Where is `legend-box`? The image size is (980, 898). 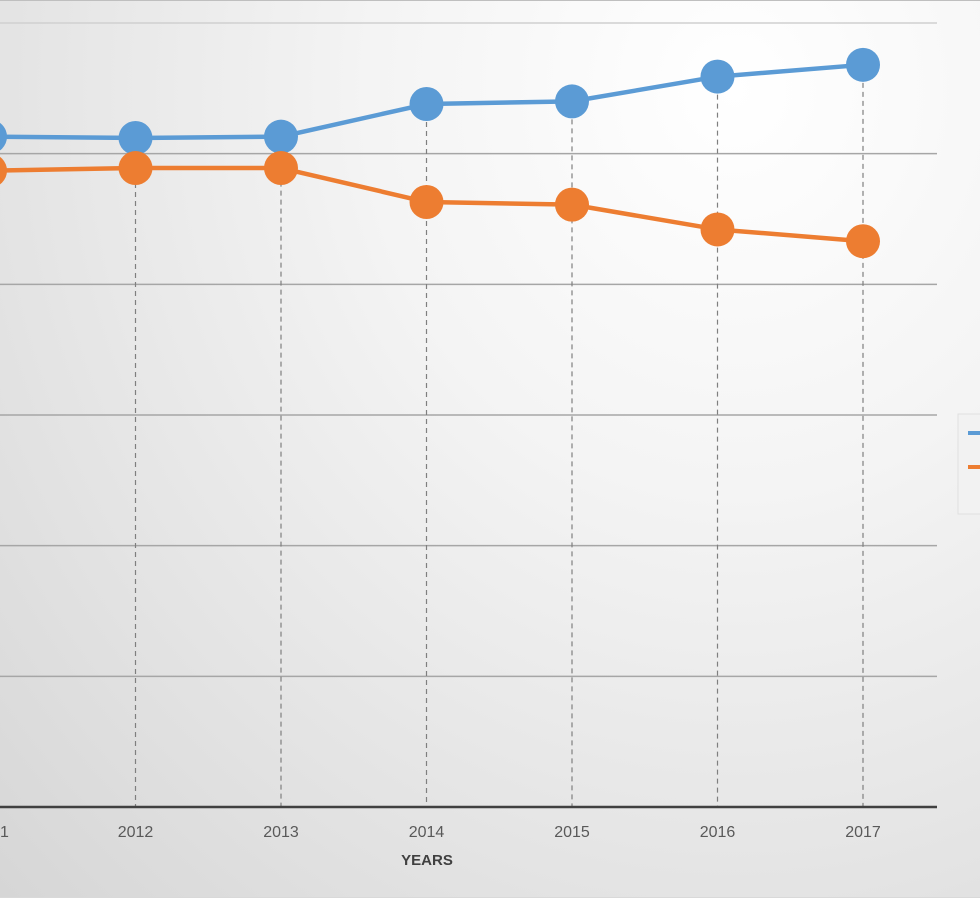 legend-box is located at coordinates (968, 464).